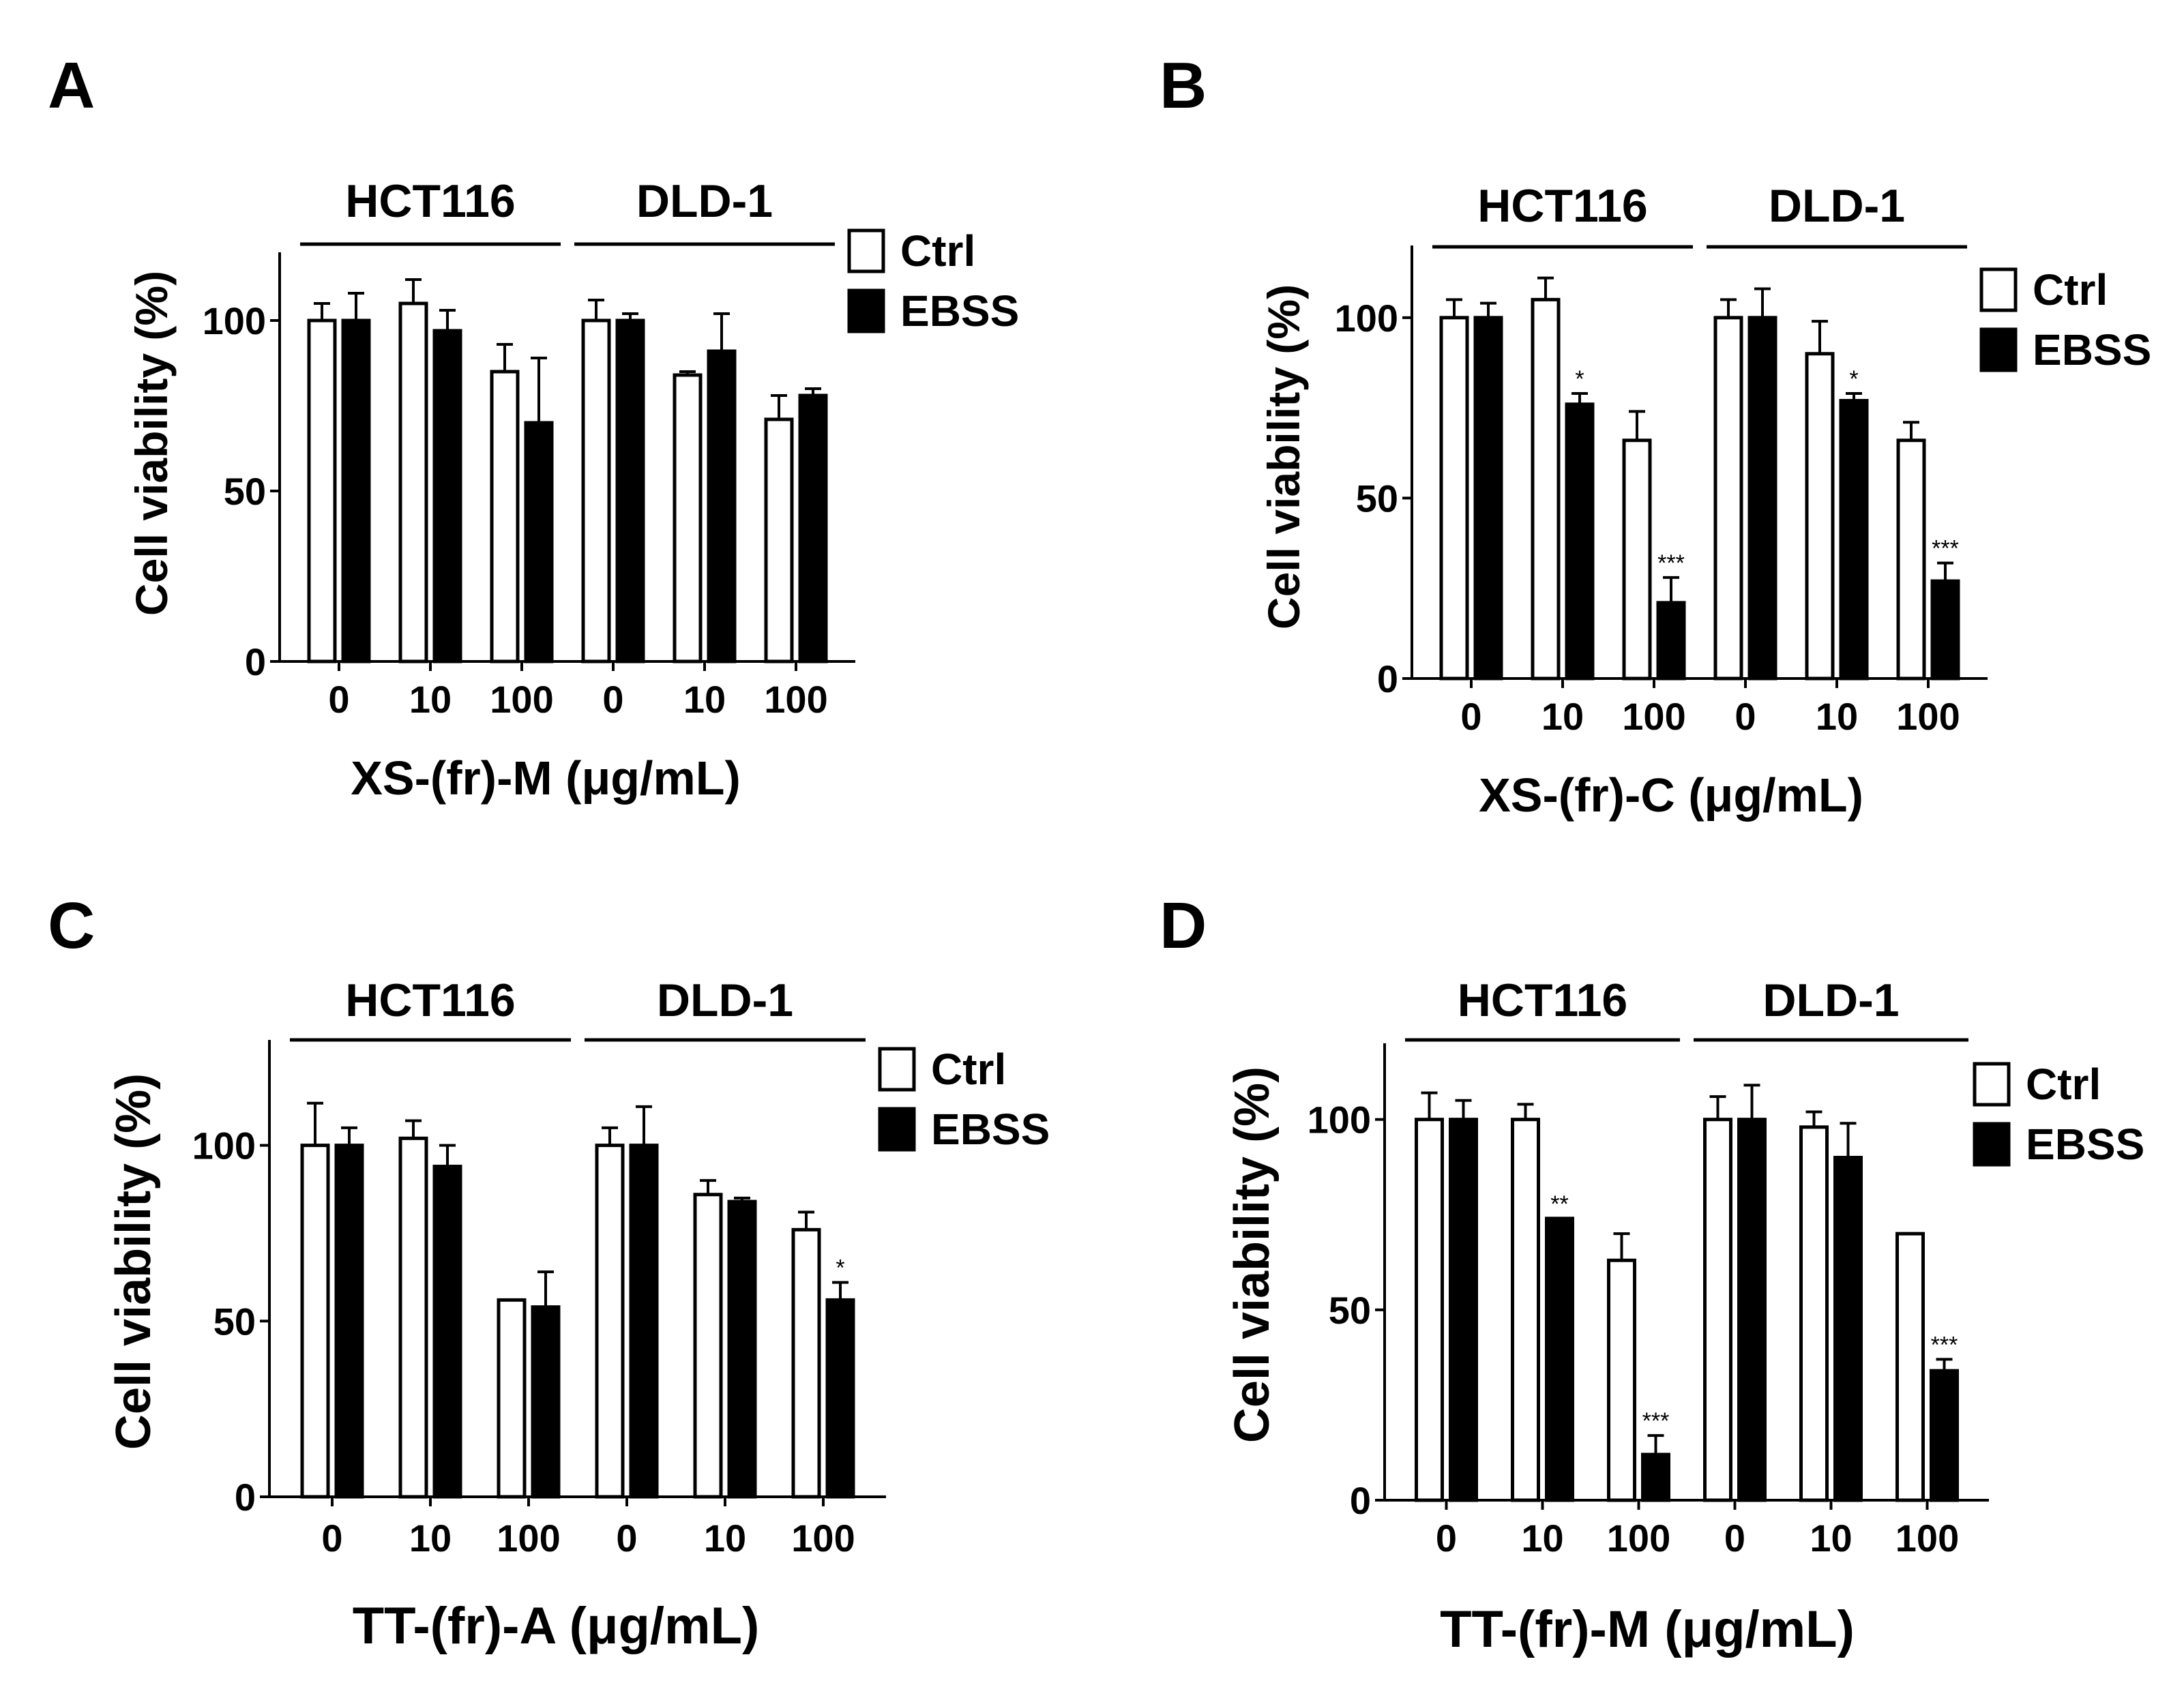  What do you see at coordinates (71, 86) in the screenshot?
I see `panel-letter: A` at bounding box center [71, 86].